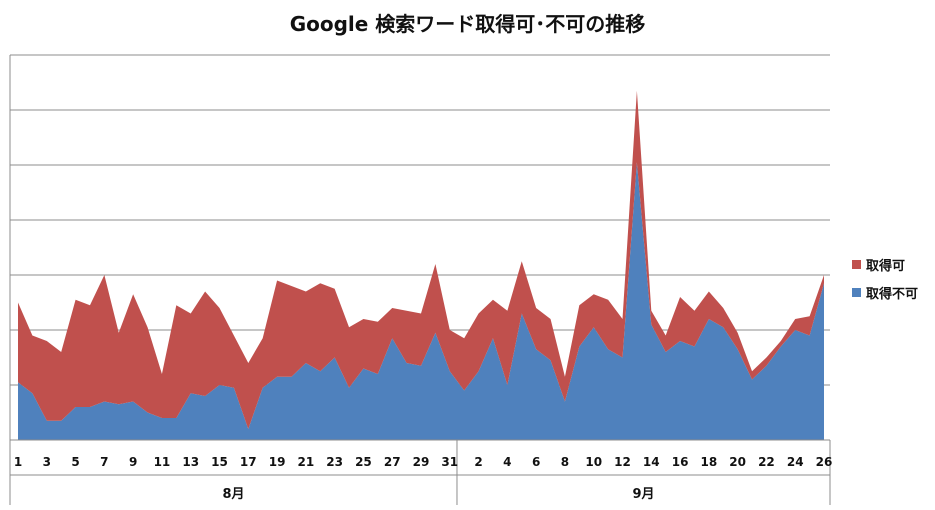 The image size is (935, 510). Describe the element at coordinates (248, 462) in the screenshot. I see `x-tick-label: 17` at that location.